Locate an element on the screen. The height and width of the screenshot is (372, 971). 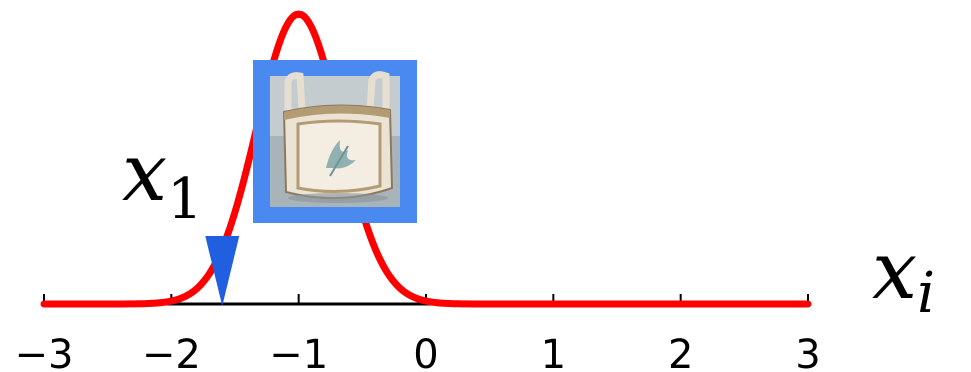
marker-arrow-icon is located at coordinates (222, 271).